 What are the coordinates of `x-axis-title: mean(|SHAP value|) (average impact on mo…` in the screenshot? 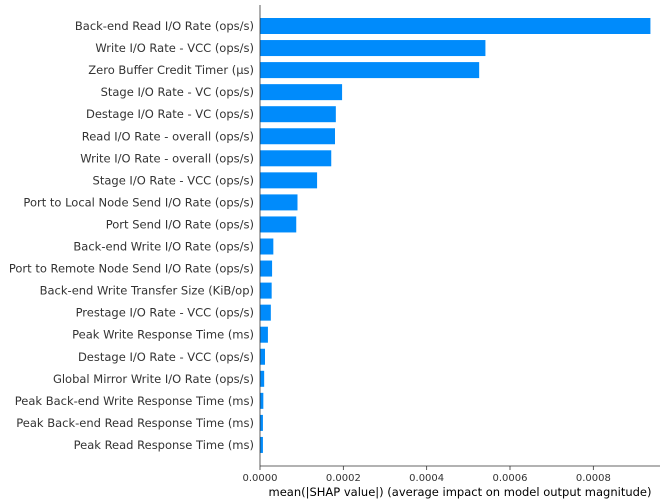 It's located at (460, 492).